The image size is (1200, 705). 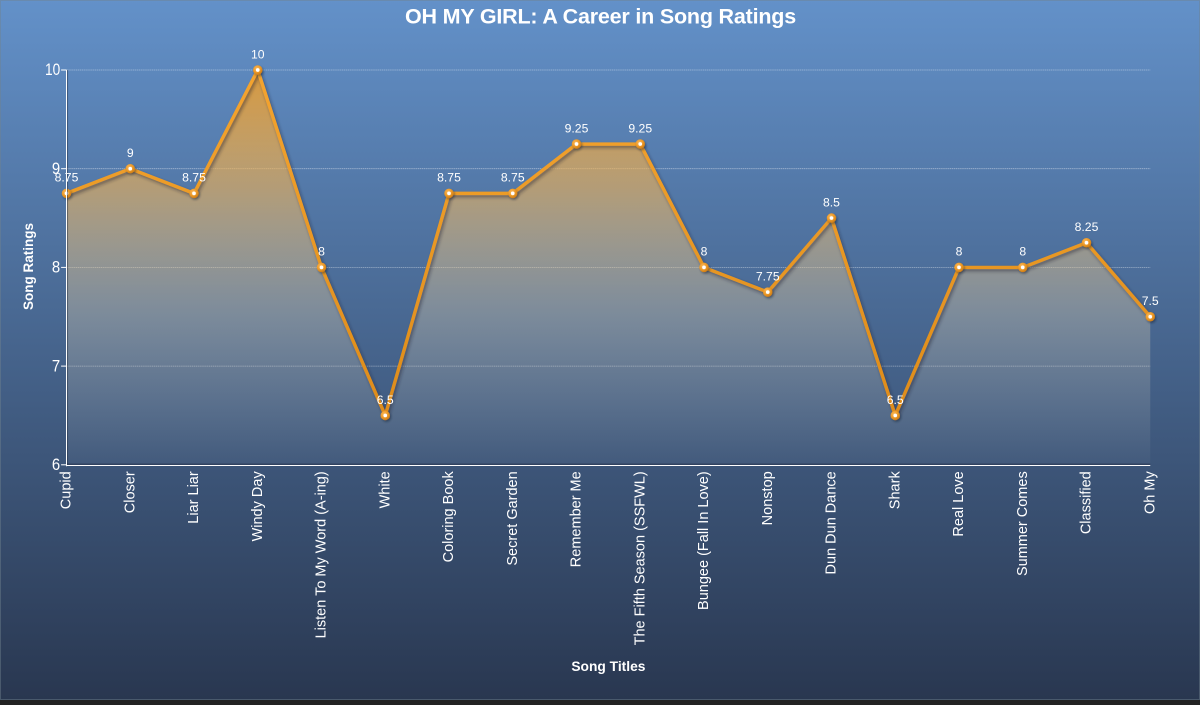 What do you see at coordinates (831, 202) in the screenshot?
I see `svg-text: 8.5` at bounding box center [831, 202].